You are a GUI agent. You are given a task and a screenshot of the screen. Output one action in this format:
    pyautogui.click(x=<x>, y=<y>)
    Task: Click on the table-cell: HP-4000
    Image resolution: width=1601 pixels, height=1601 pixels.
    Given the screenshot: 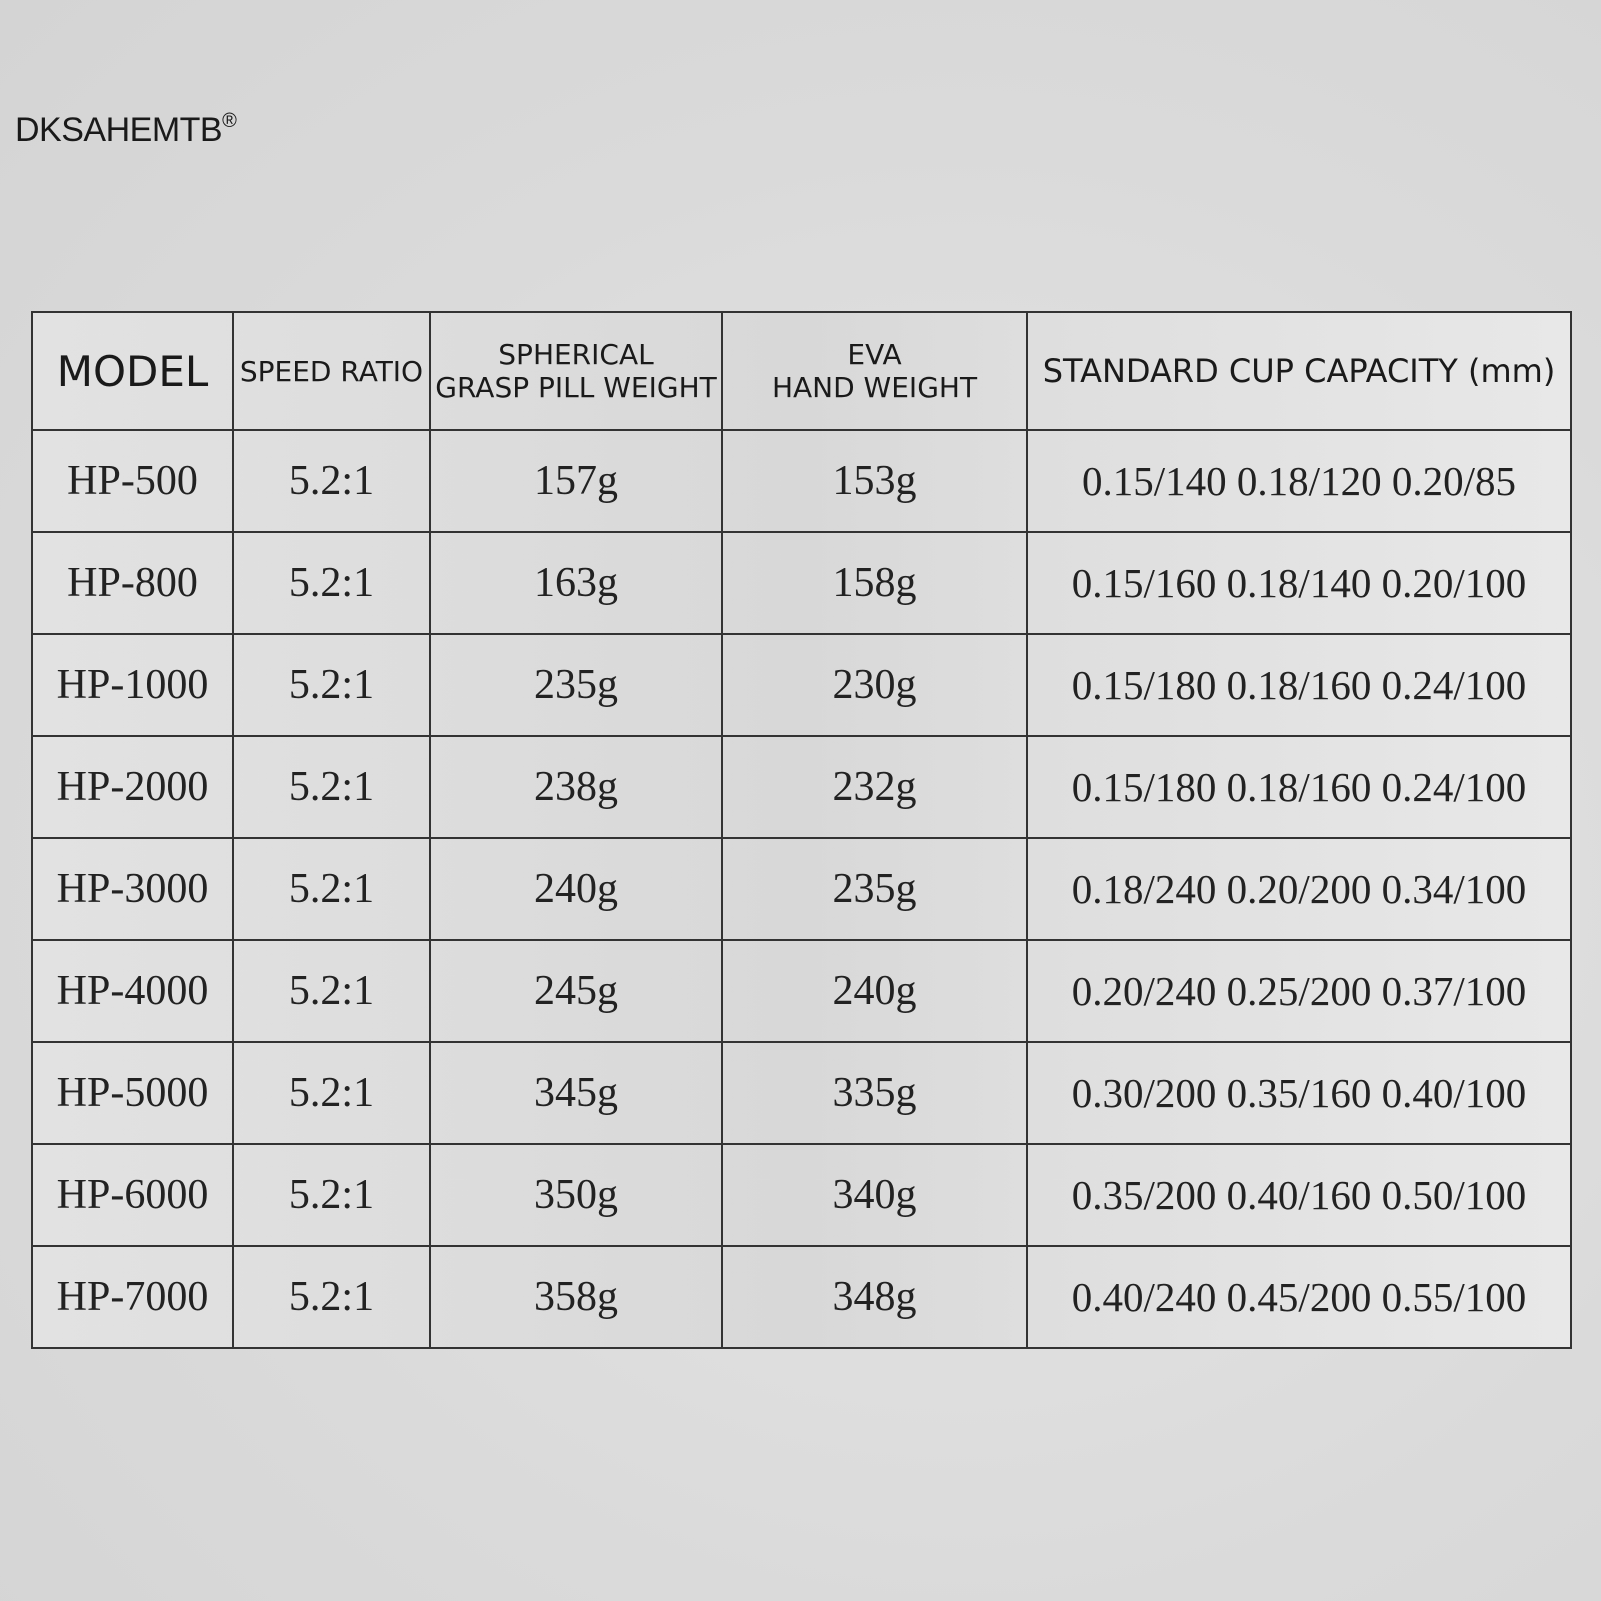 What is the action you would take?
    pyautogui.click(x=132, y=991)
    